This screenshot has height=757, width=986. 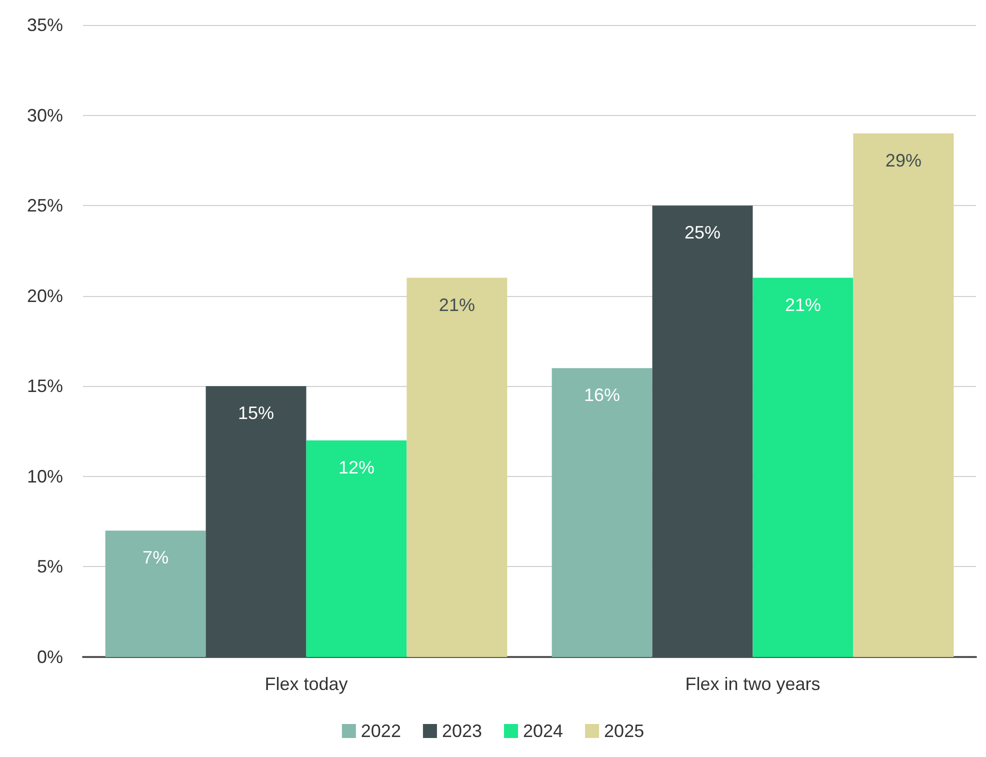 What do you see at coordinates (49, 657) in the screenshot?
I see `y-tick-label: 0%` at bounding box center [49, 657].